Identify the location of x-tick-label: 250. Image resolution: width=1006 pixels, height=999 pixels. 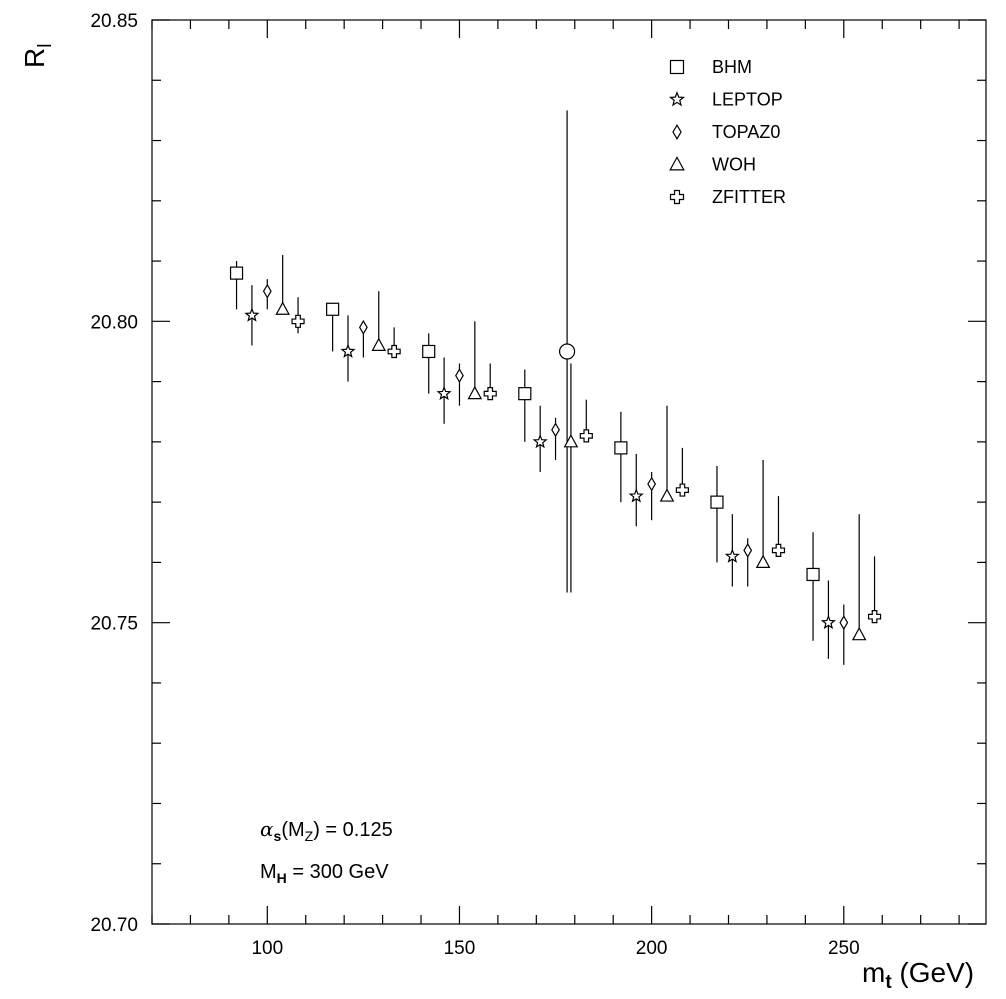
(844, 948).